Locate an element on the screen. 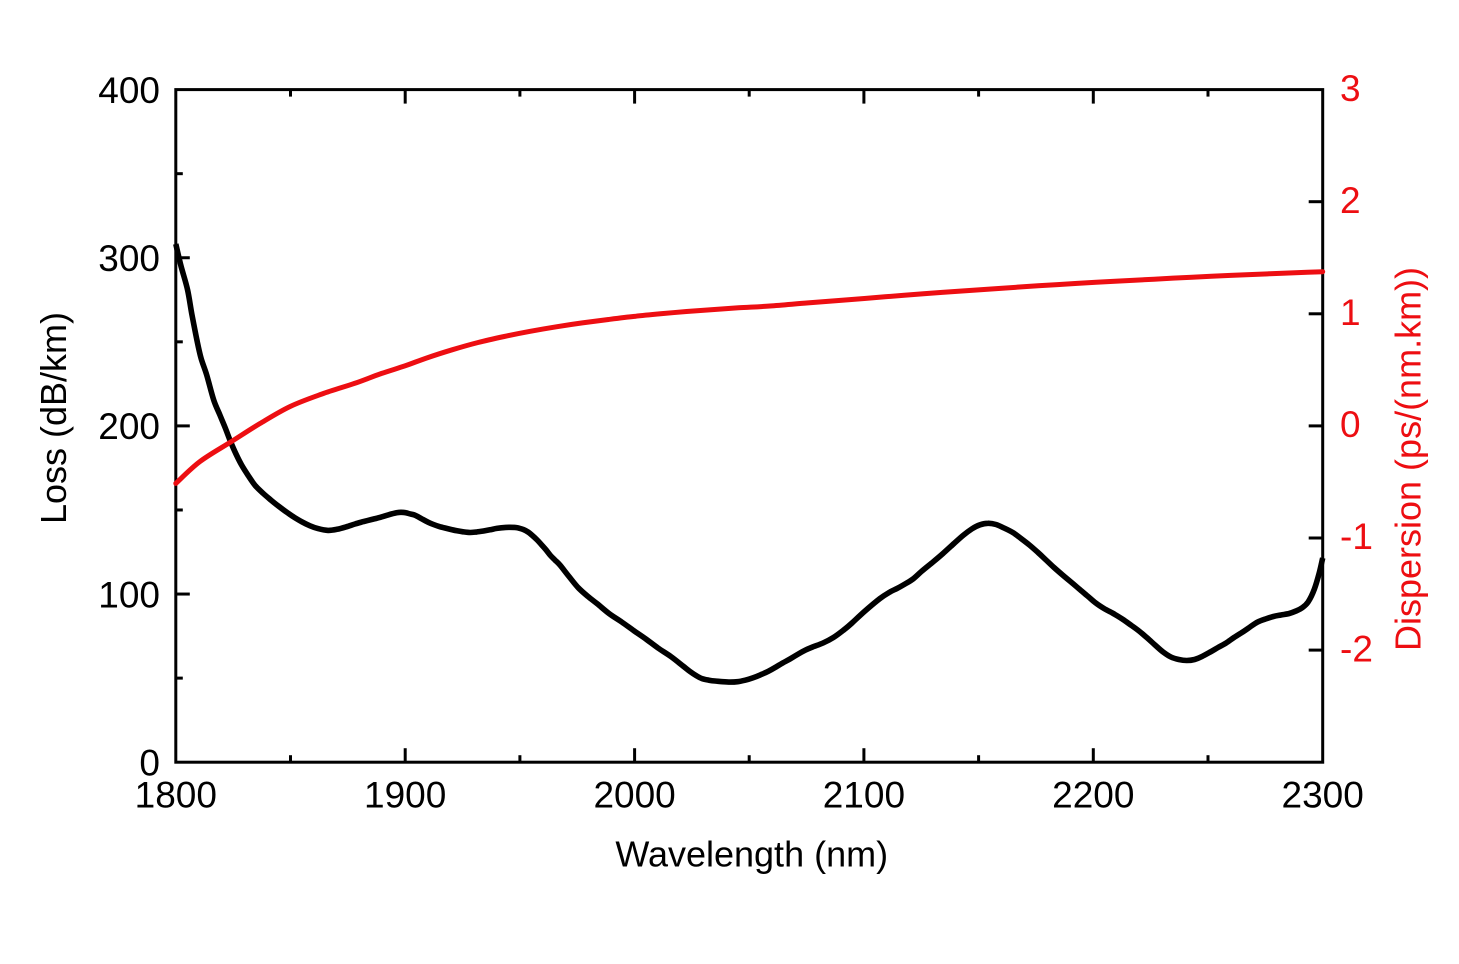 Image resolution: width=1459 pixels, height=964 pixels. svg-text: Dispersion (ps/(nm.km)) is located at coordinates (1408, 459).